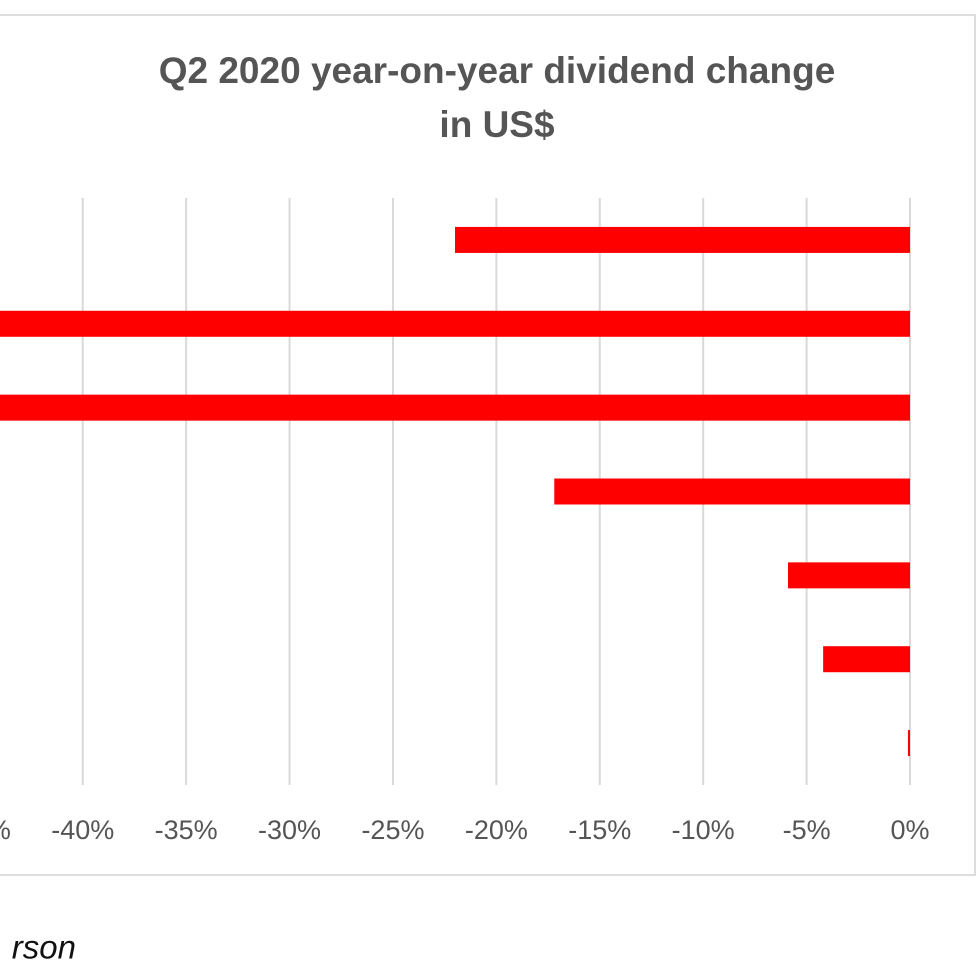 The height and width of the screenshot is (978, 978). What do you see at coordinates (497, 124) in the screenshot?
I see `chart-title: in US$` at bounding box center [497, 124].